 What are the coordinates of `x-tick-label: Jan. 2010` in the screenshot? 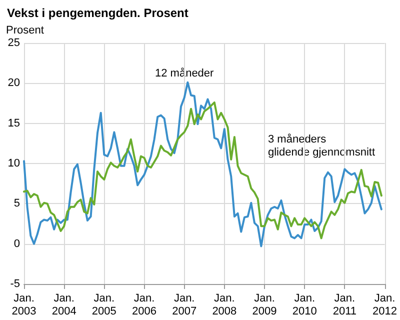 It's located at (304, 305).